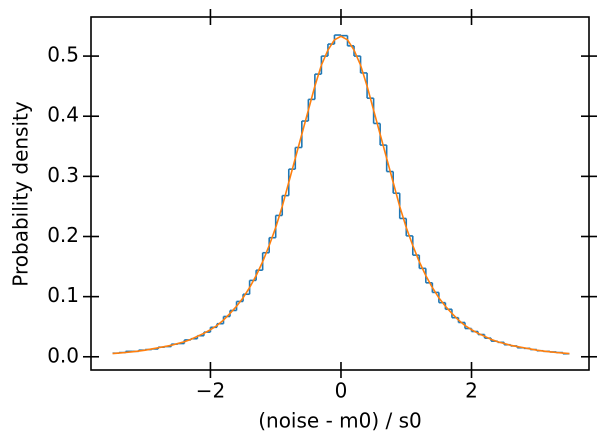 The image size is (605, 446). I want to click on y-tick-label: 0.5, so click(63, 55).